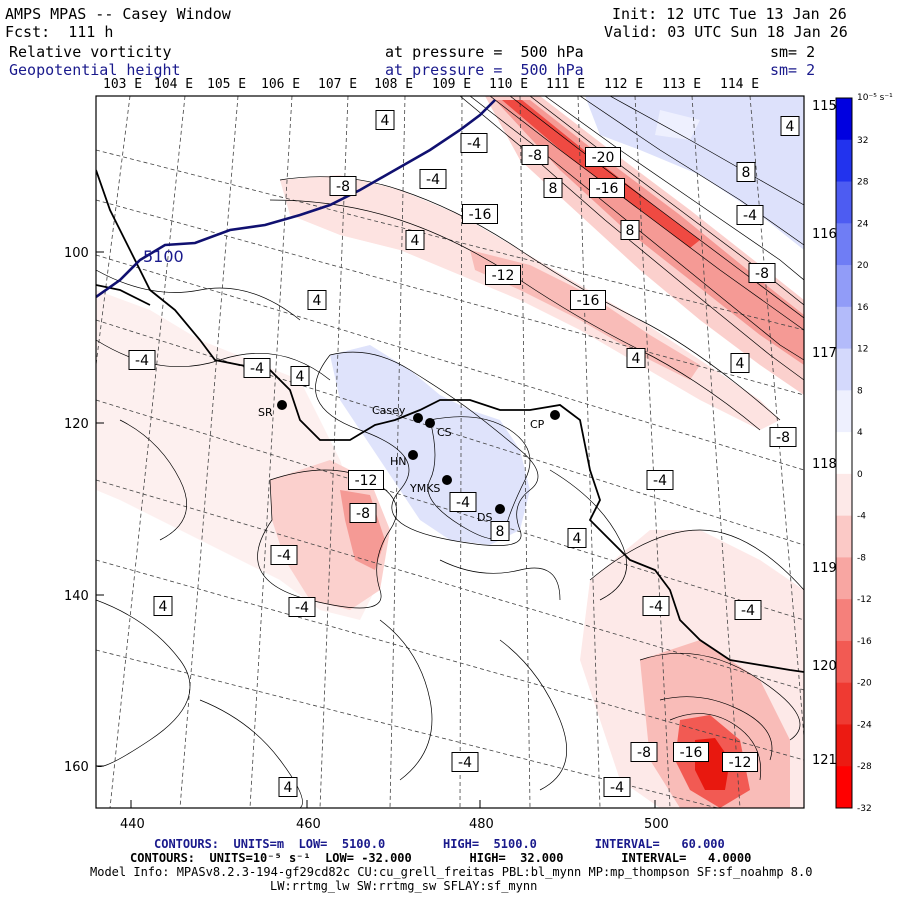  What do you see at coordinates (860, 433) in the screenshot?
I see `colorbar-label: 4` at bounding box center [860, 433].